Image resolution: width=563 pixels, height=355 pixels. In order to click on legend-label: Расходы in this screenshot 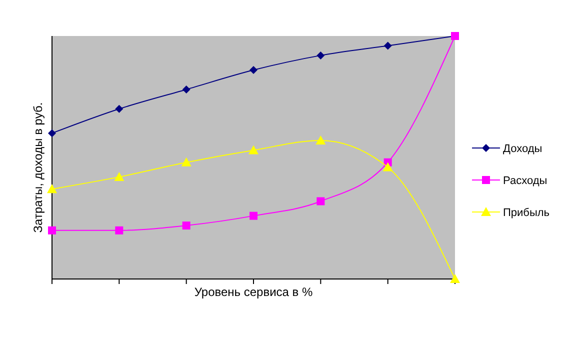, I will do `click(525, 181)`.